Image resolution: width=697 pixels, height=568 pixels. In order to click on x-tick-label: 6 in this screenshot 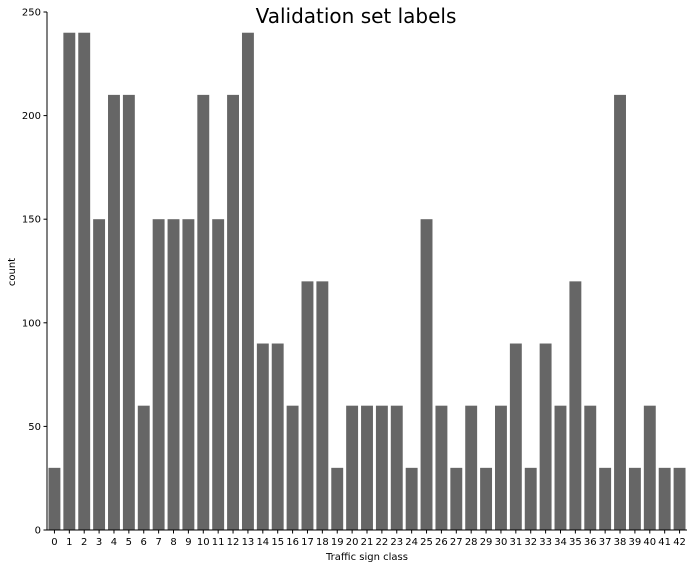, I will do `click(144, 542)`.